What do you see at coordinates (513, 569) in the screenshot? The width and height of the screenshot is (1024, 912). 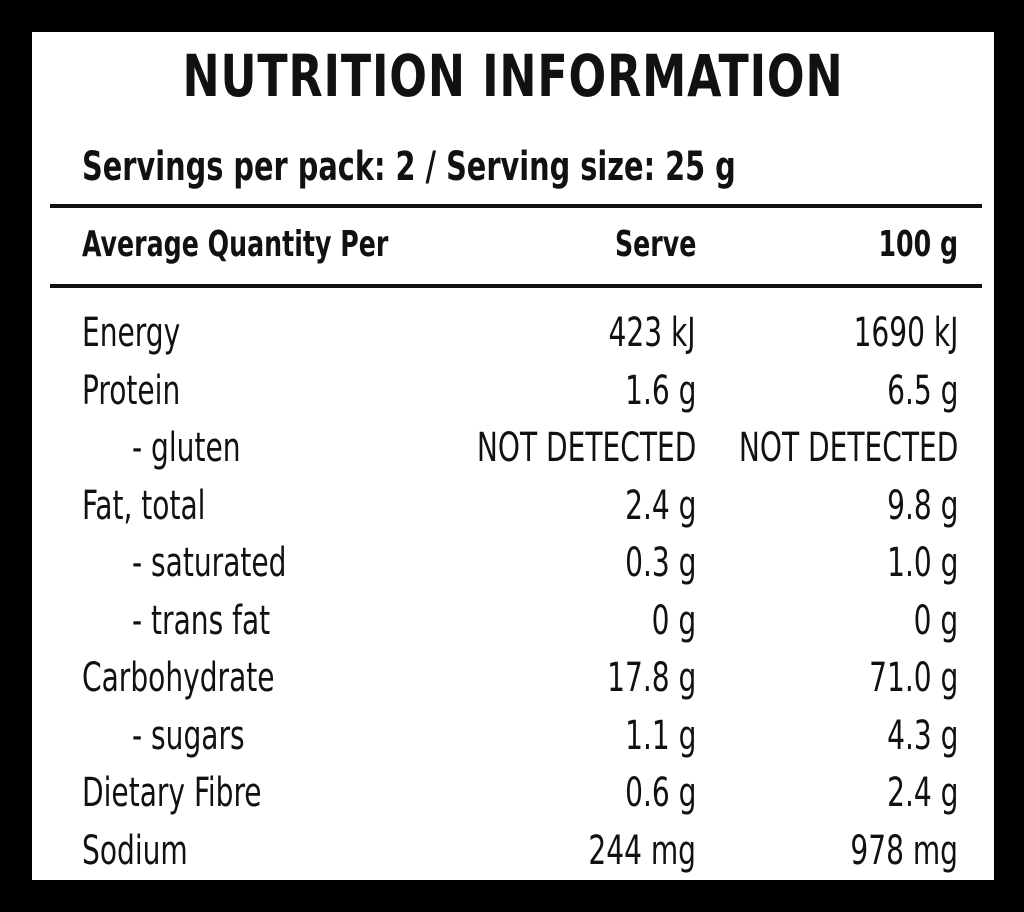 I see `table-row: - saturated 0.3 g 1.0 g` at bounding box center [513, 569].